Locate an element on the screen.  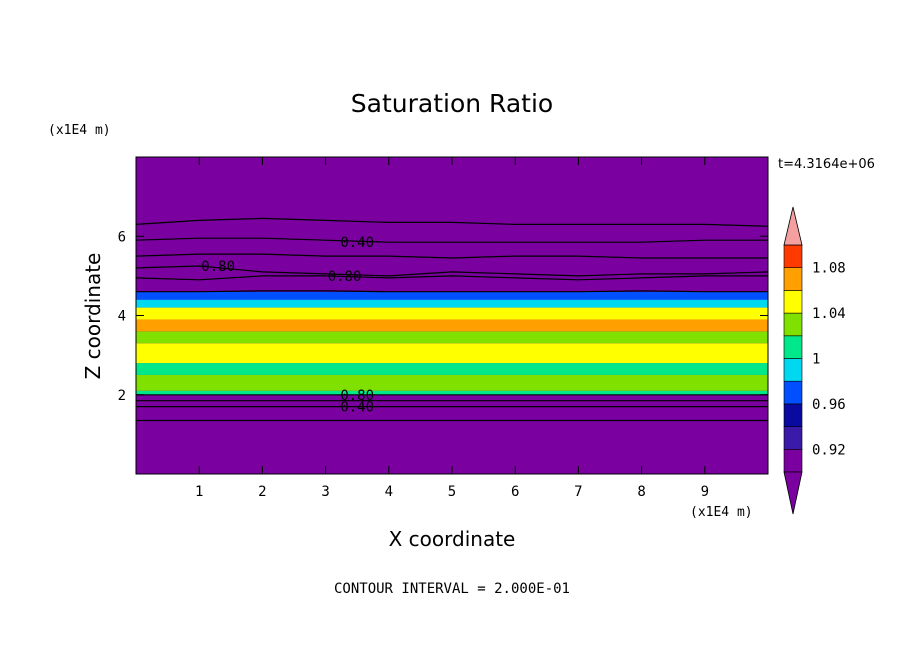
x-unit-label: (x1E4 m) is located at coordinates (721, 512).